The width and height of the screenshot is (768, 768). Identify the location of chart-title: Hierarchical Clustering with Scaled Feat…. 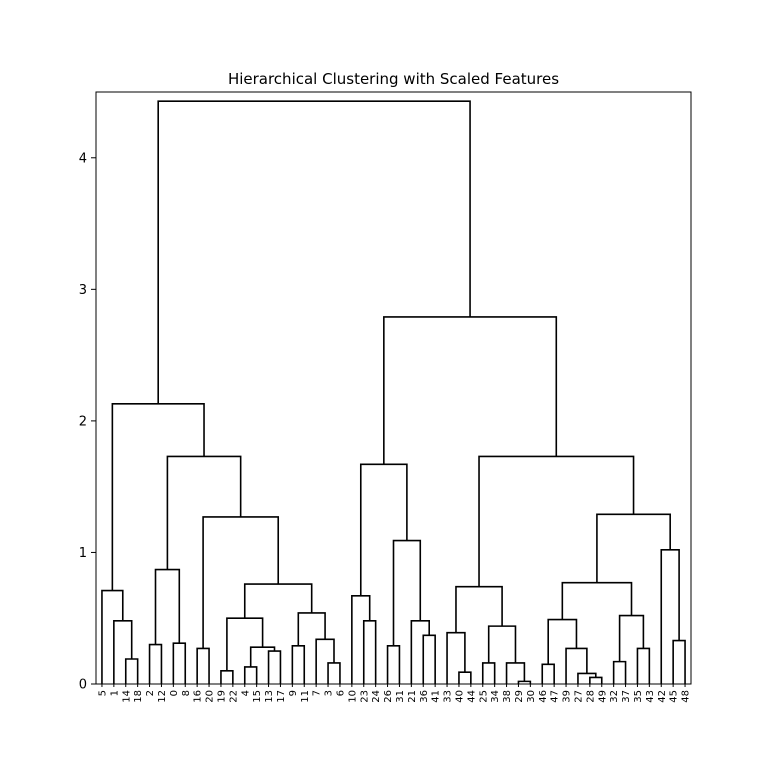
(393, 79).